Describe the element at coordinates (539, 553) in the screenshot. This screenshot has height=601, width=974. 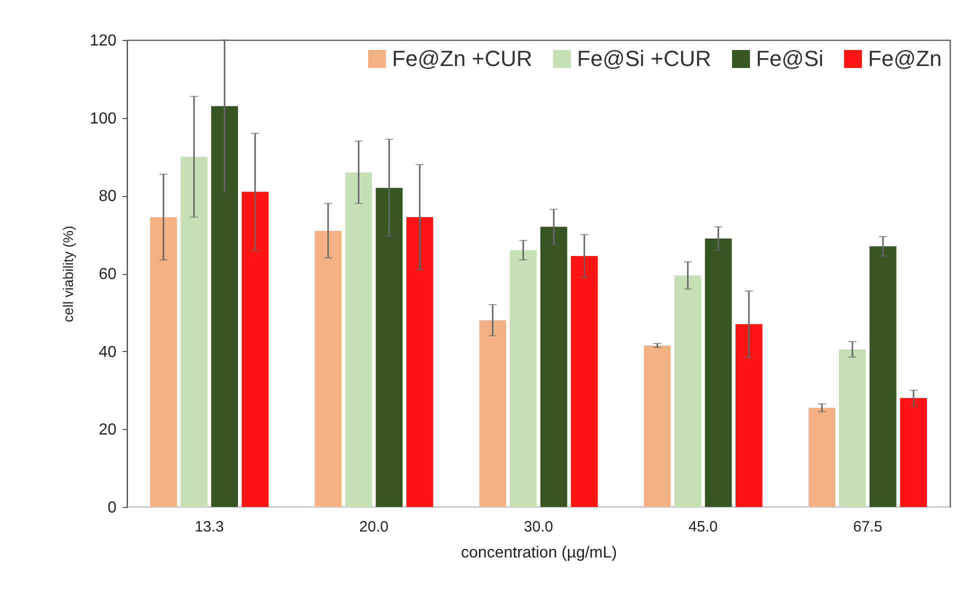
I see `x-axis-title: concentration (µg/mL)` at that location.